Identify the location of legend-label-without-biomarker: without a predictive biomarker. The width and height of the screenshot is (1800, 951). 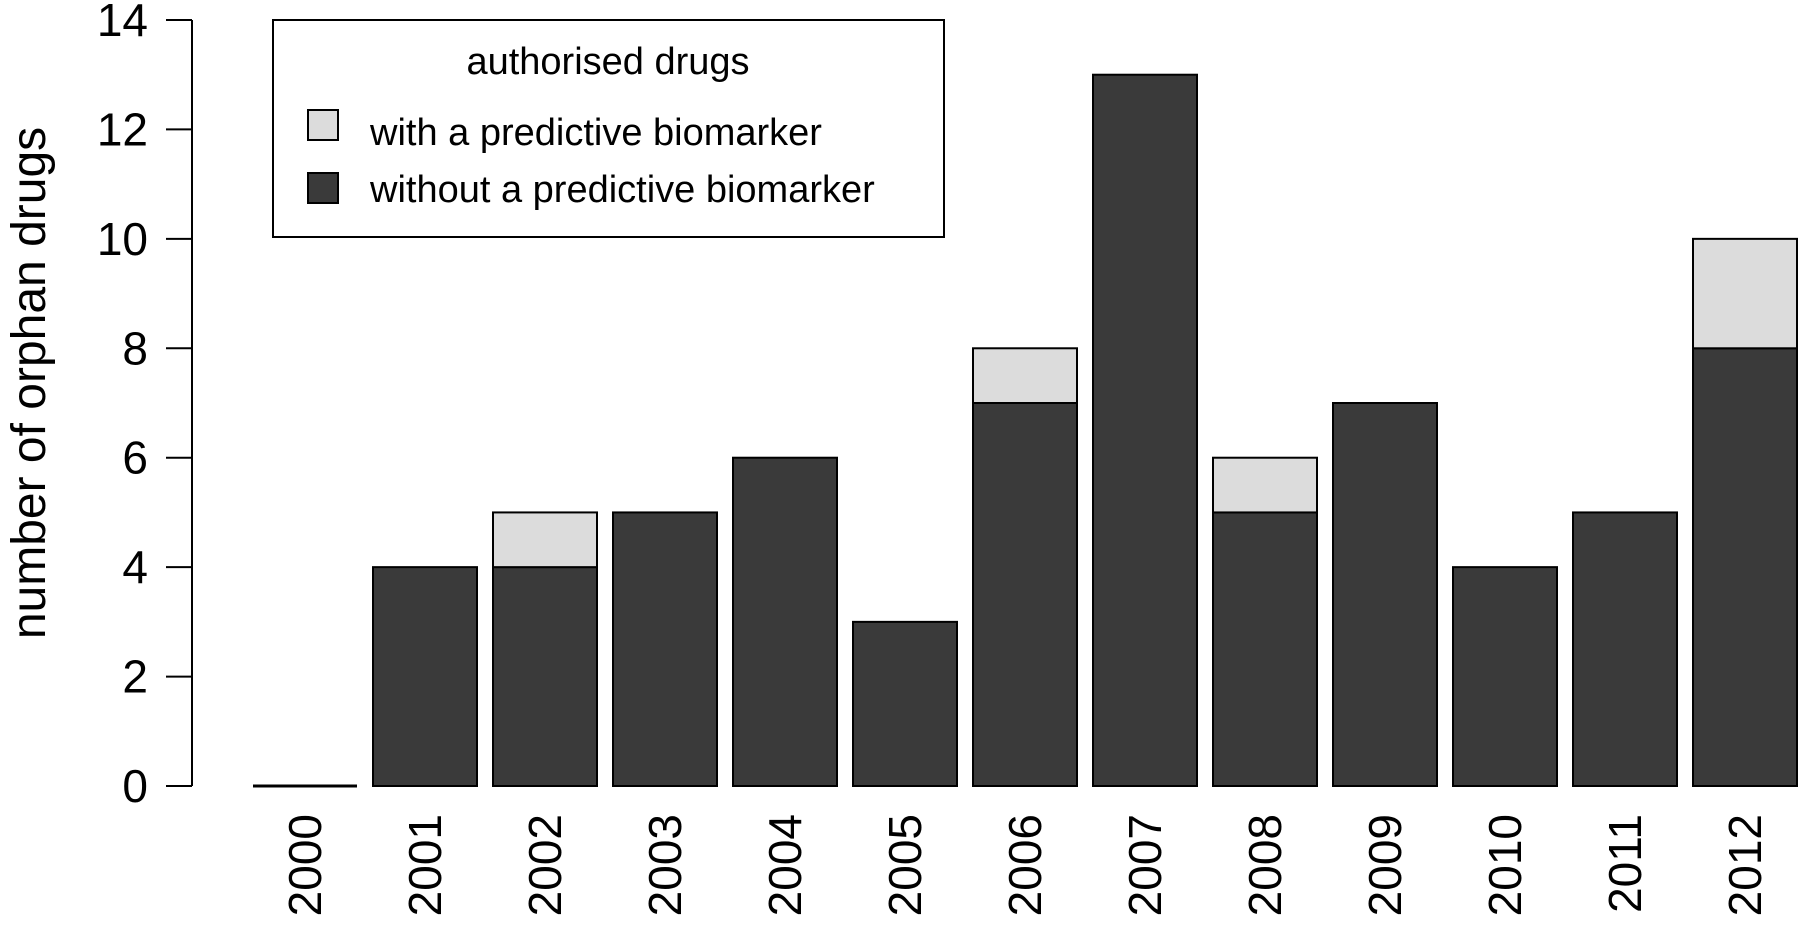
(622, 190).